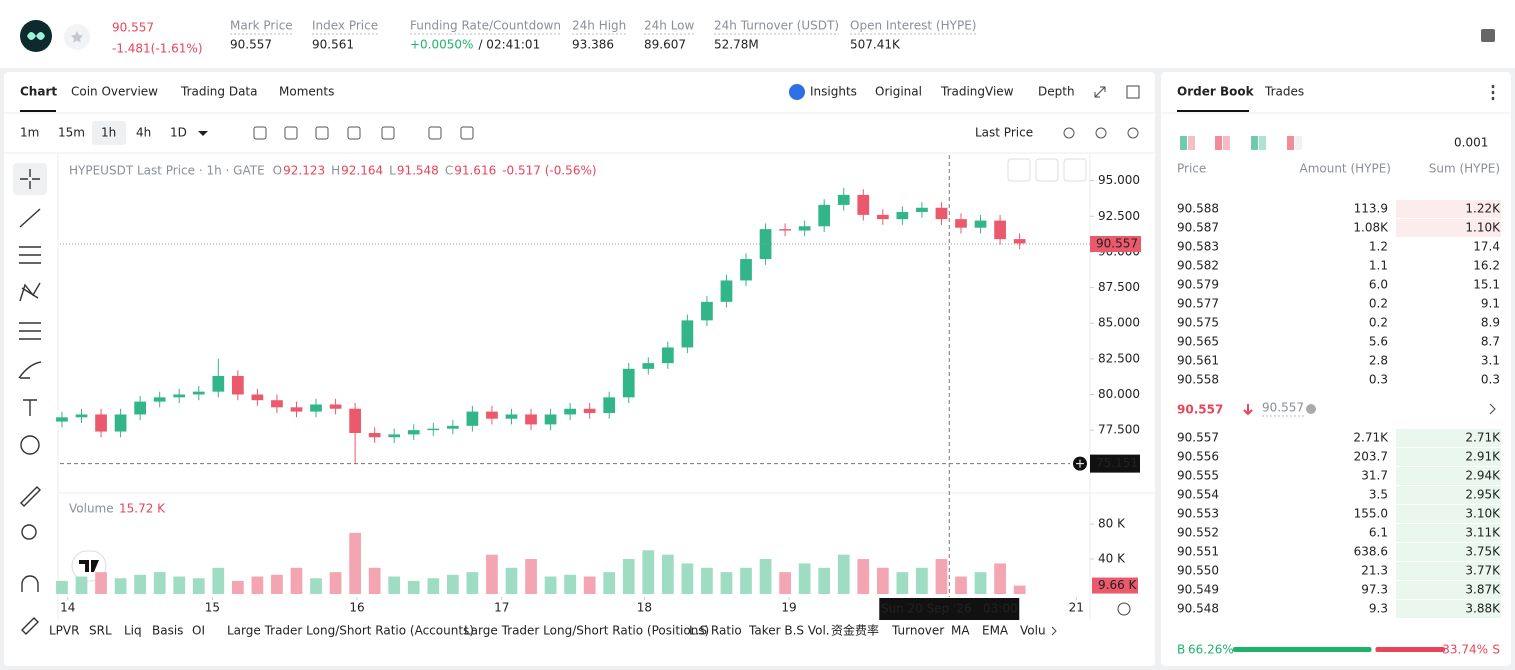 Image resolution: width=1515 pixels, height=670 pixels. Describe the element at coordinates (30, 496) in the screenshot. I see `ruler-tool` at that location.